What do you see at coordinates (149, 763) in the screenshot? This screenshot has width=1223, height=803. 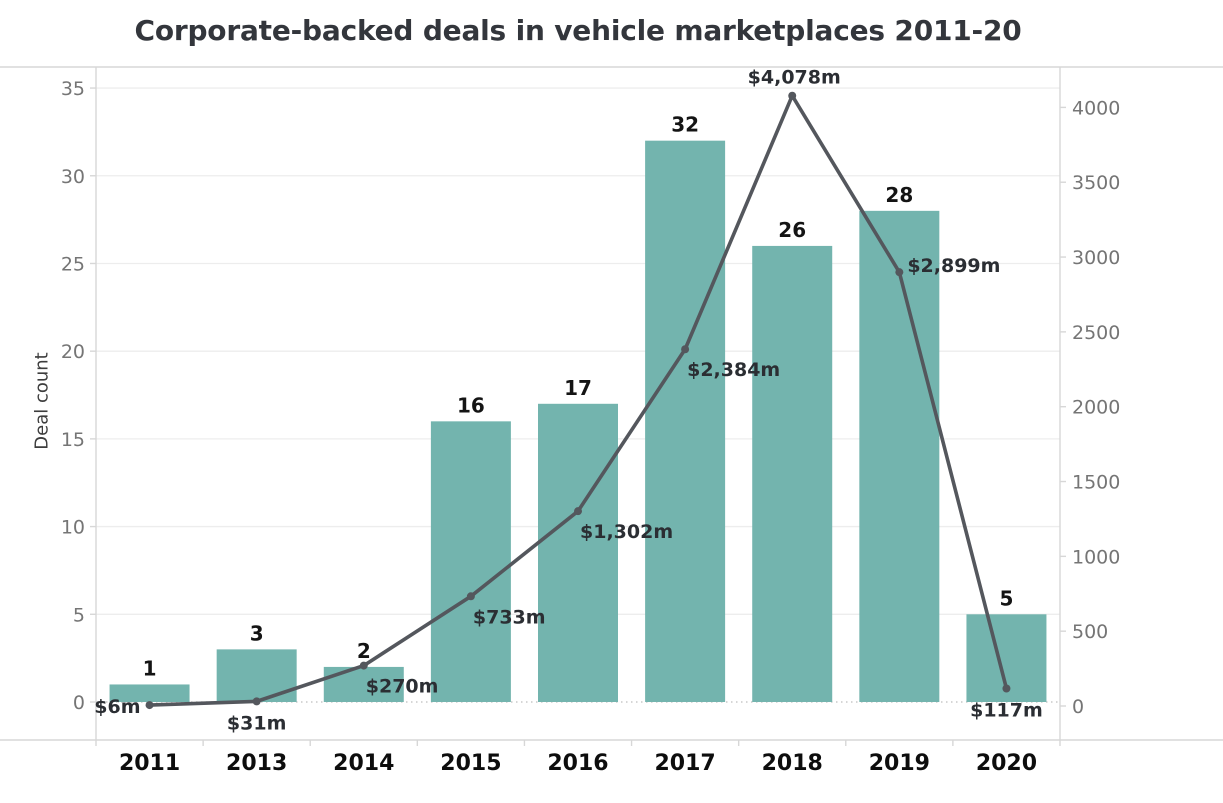 I see `x-axis-category-label: 2011` at bounding box center [149, 763].